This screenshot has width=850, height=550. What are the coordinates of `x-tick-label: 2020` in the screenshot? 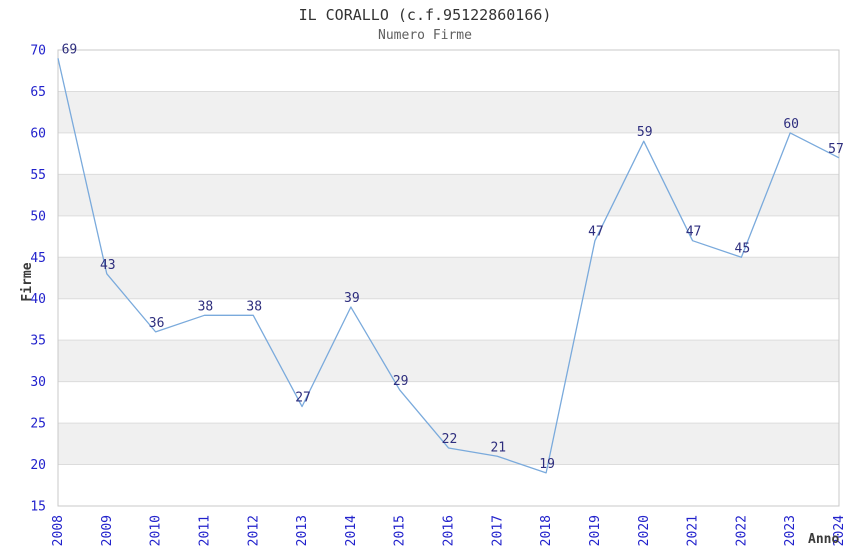 It's located at (644, 530).